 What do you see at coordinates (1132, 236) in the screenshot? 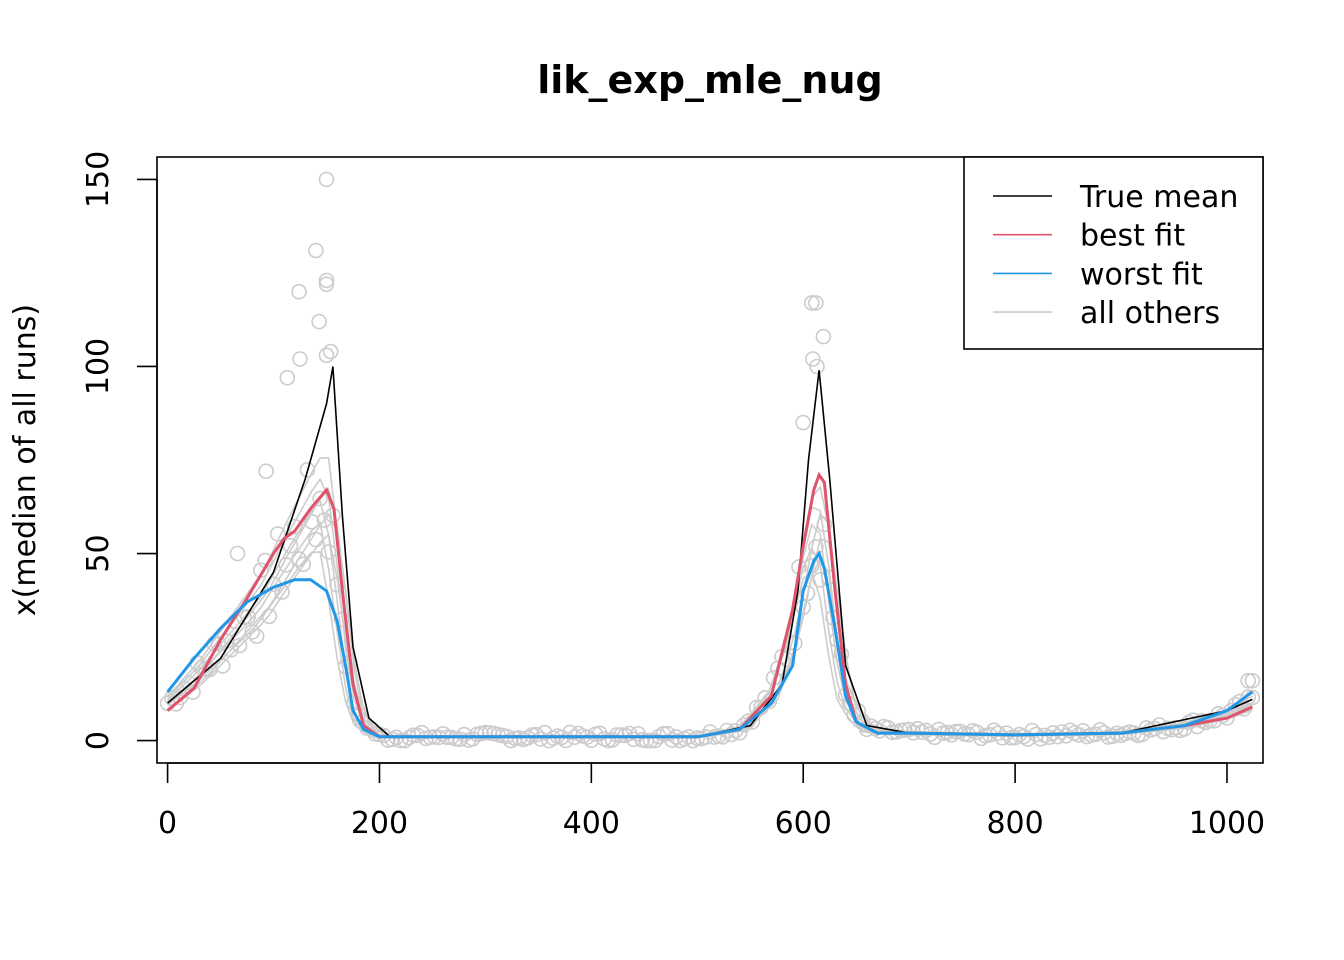
I see `legend-label: best fit` at bounding box center [1132, 236].